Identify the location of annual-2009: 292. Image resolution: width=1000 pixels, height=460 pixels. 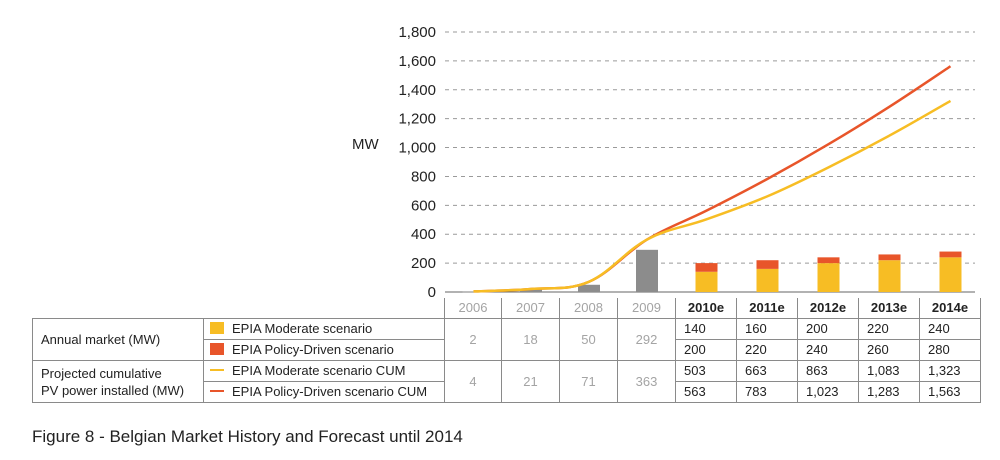
(646, 339).